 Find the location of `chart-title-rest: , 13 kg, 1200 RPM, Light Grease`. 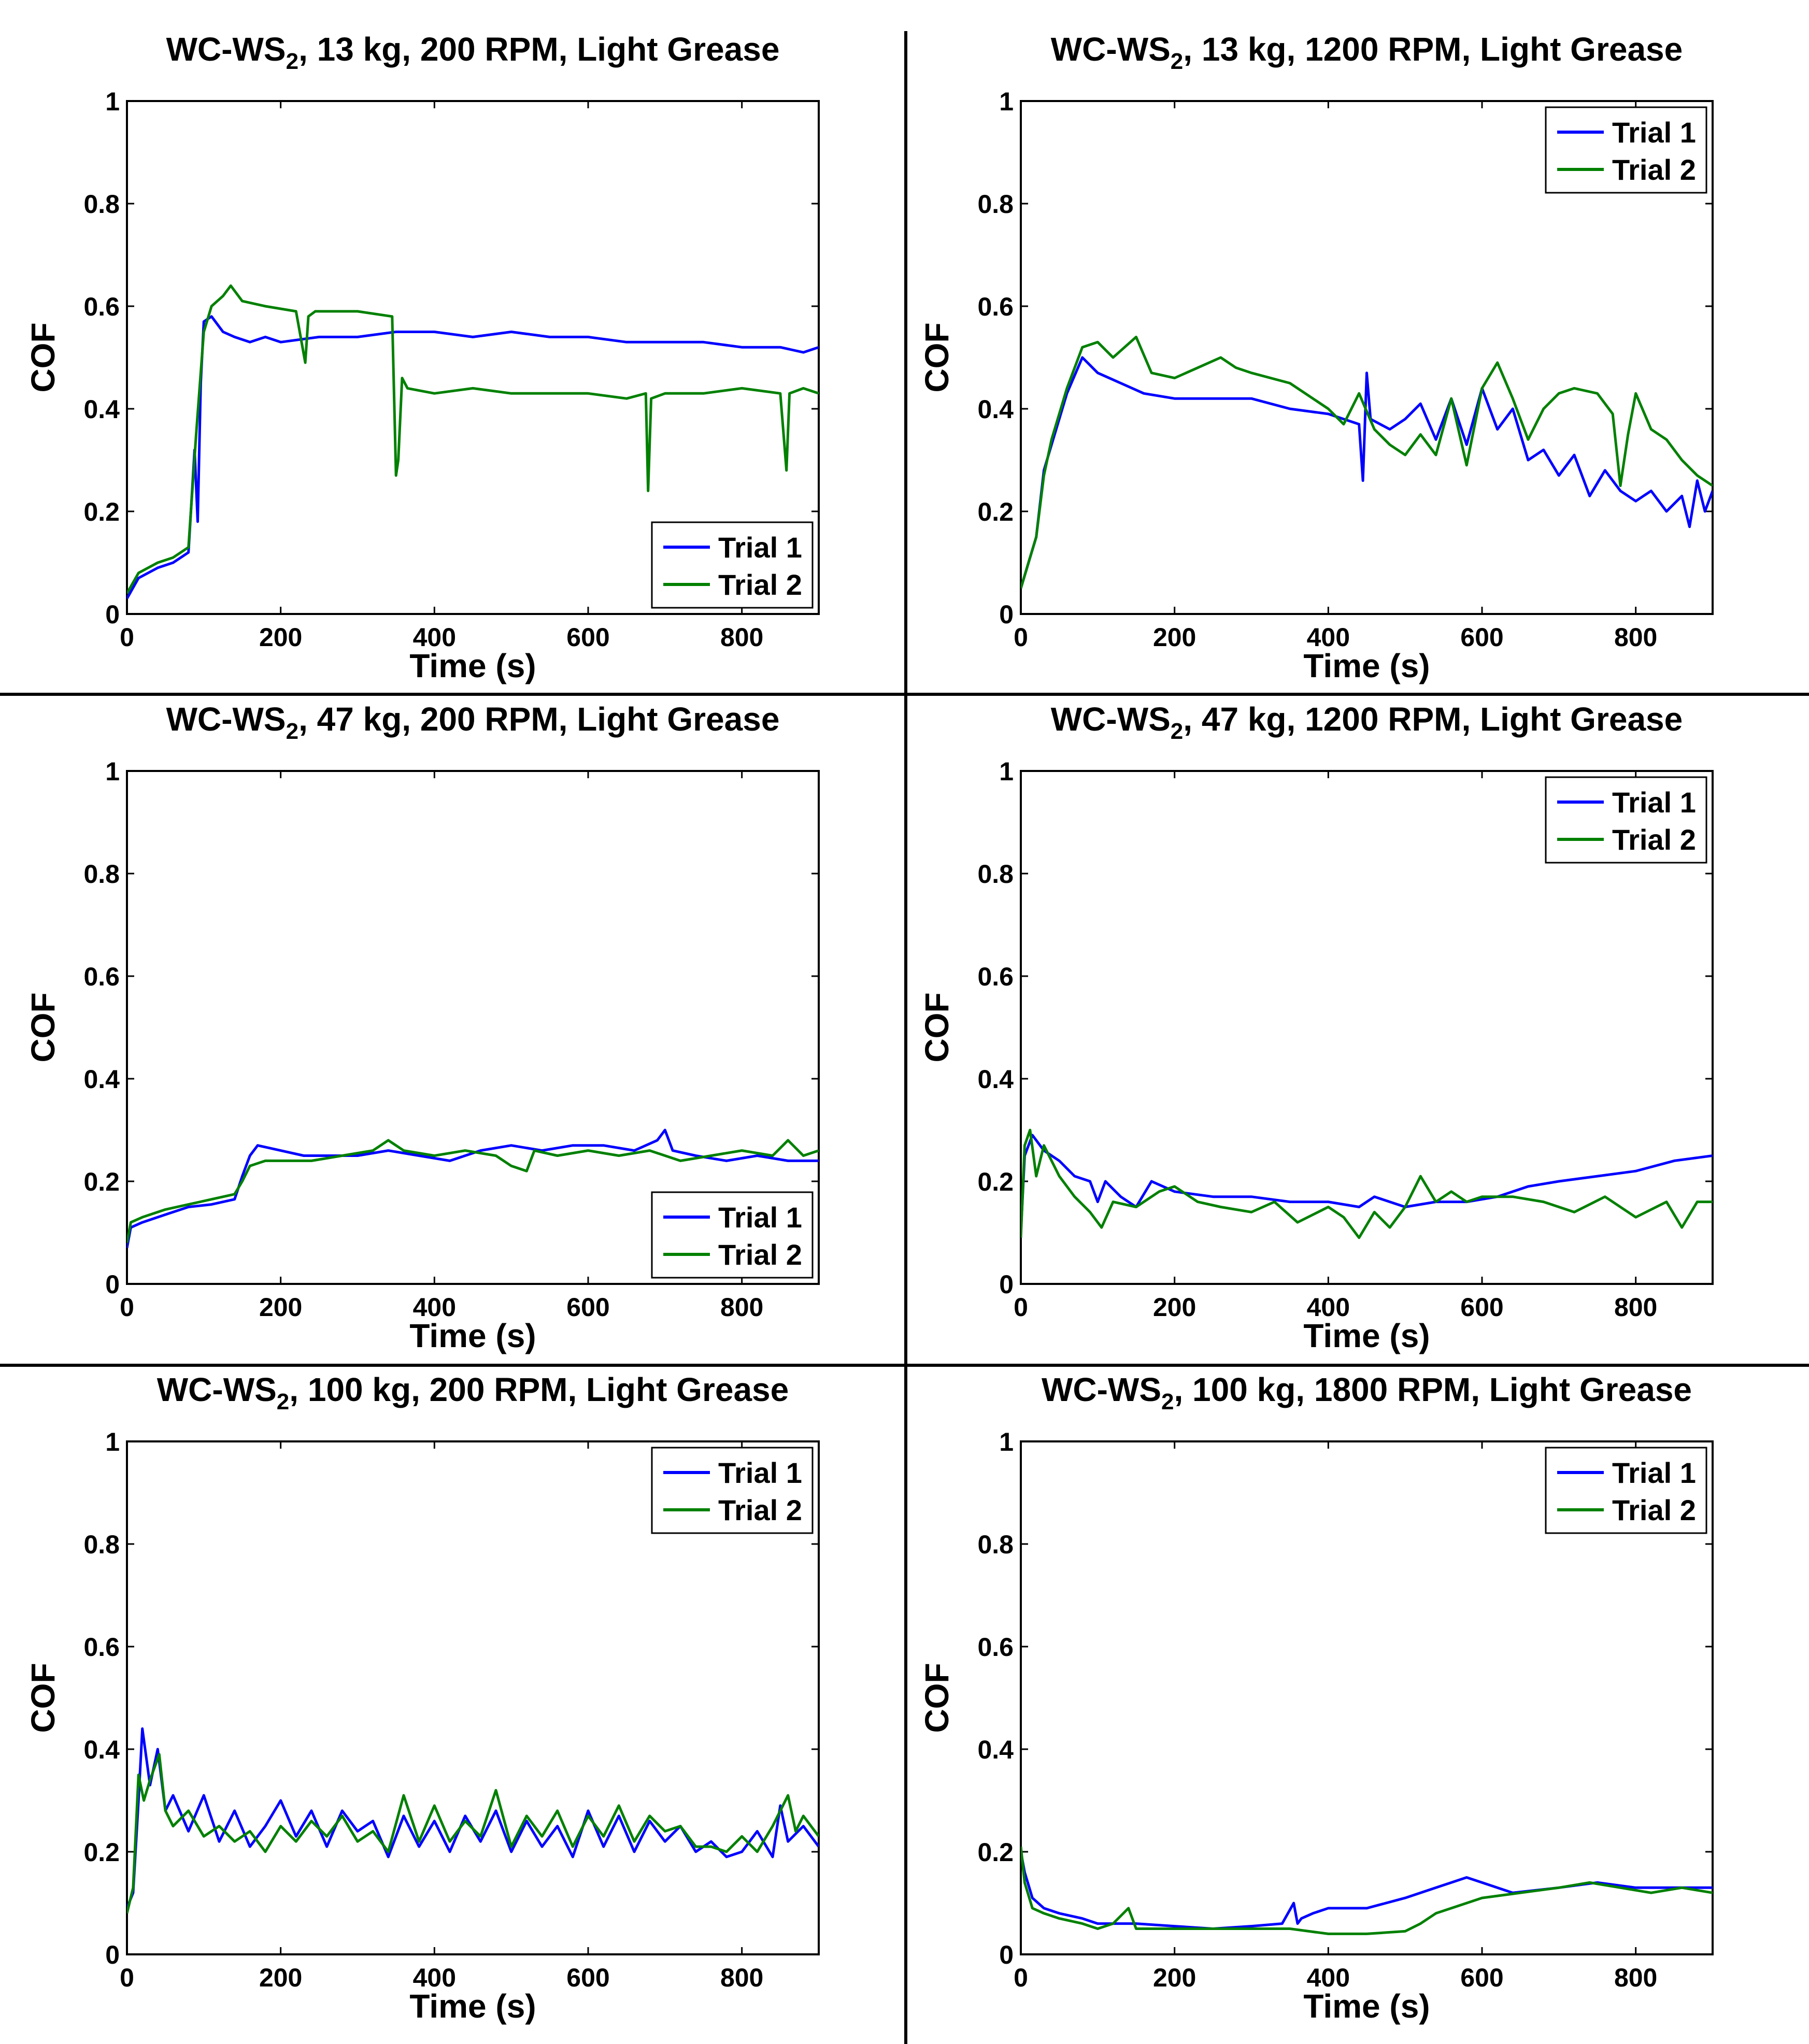

chart-title-rest: , 13 kg, 1200 RPM, Light Grease is located at coordinates (1433, 49).